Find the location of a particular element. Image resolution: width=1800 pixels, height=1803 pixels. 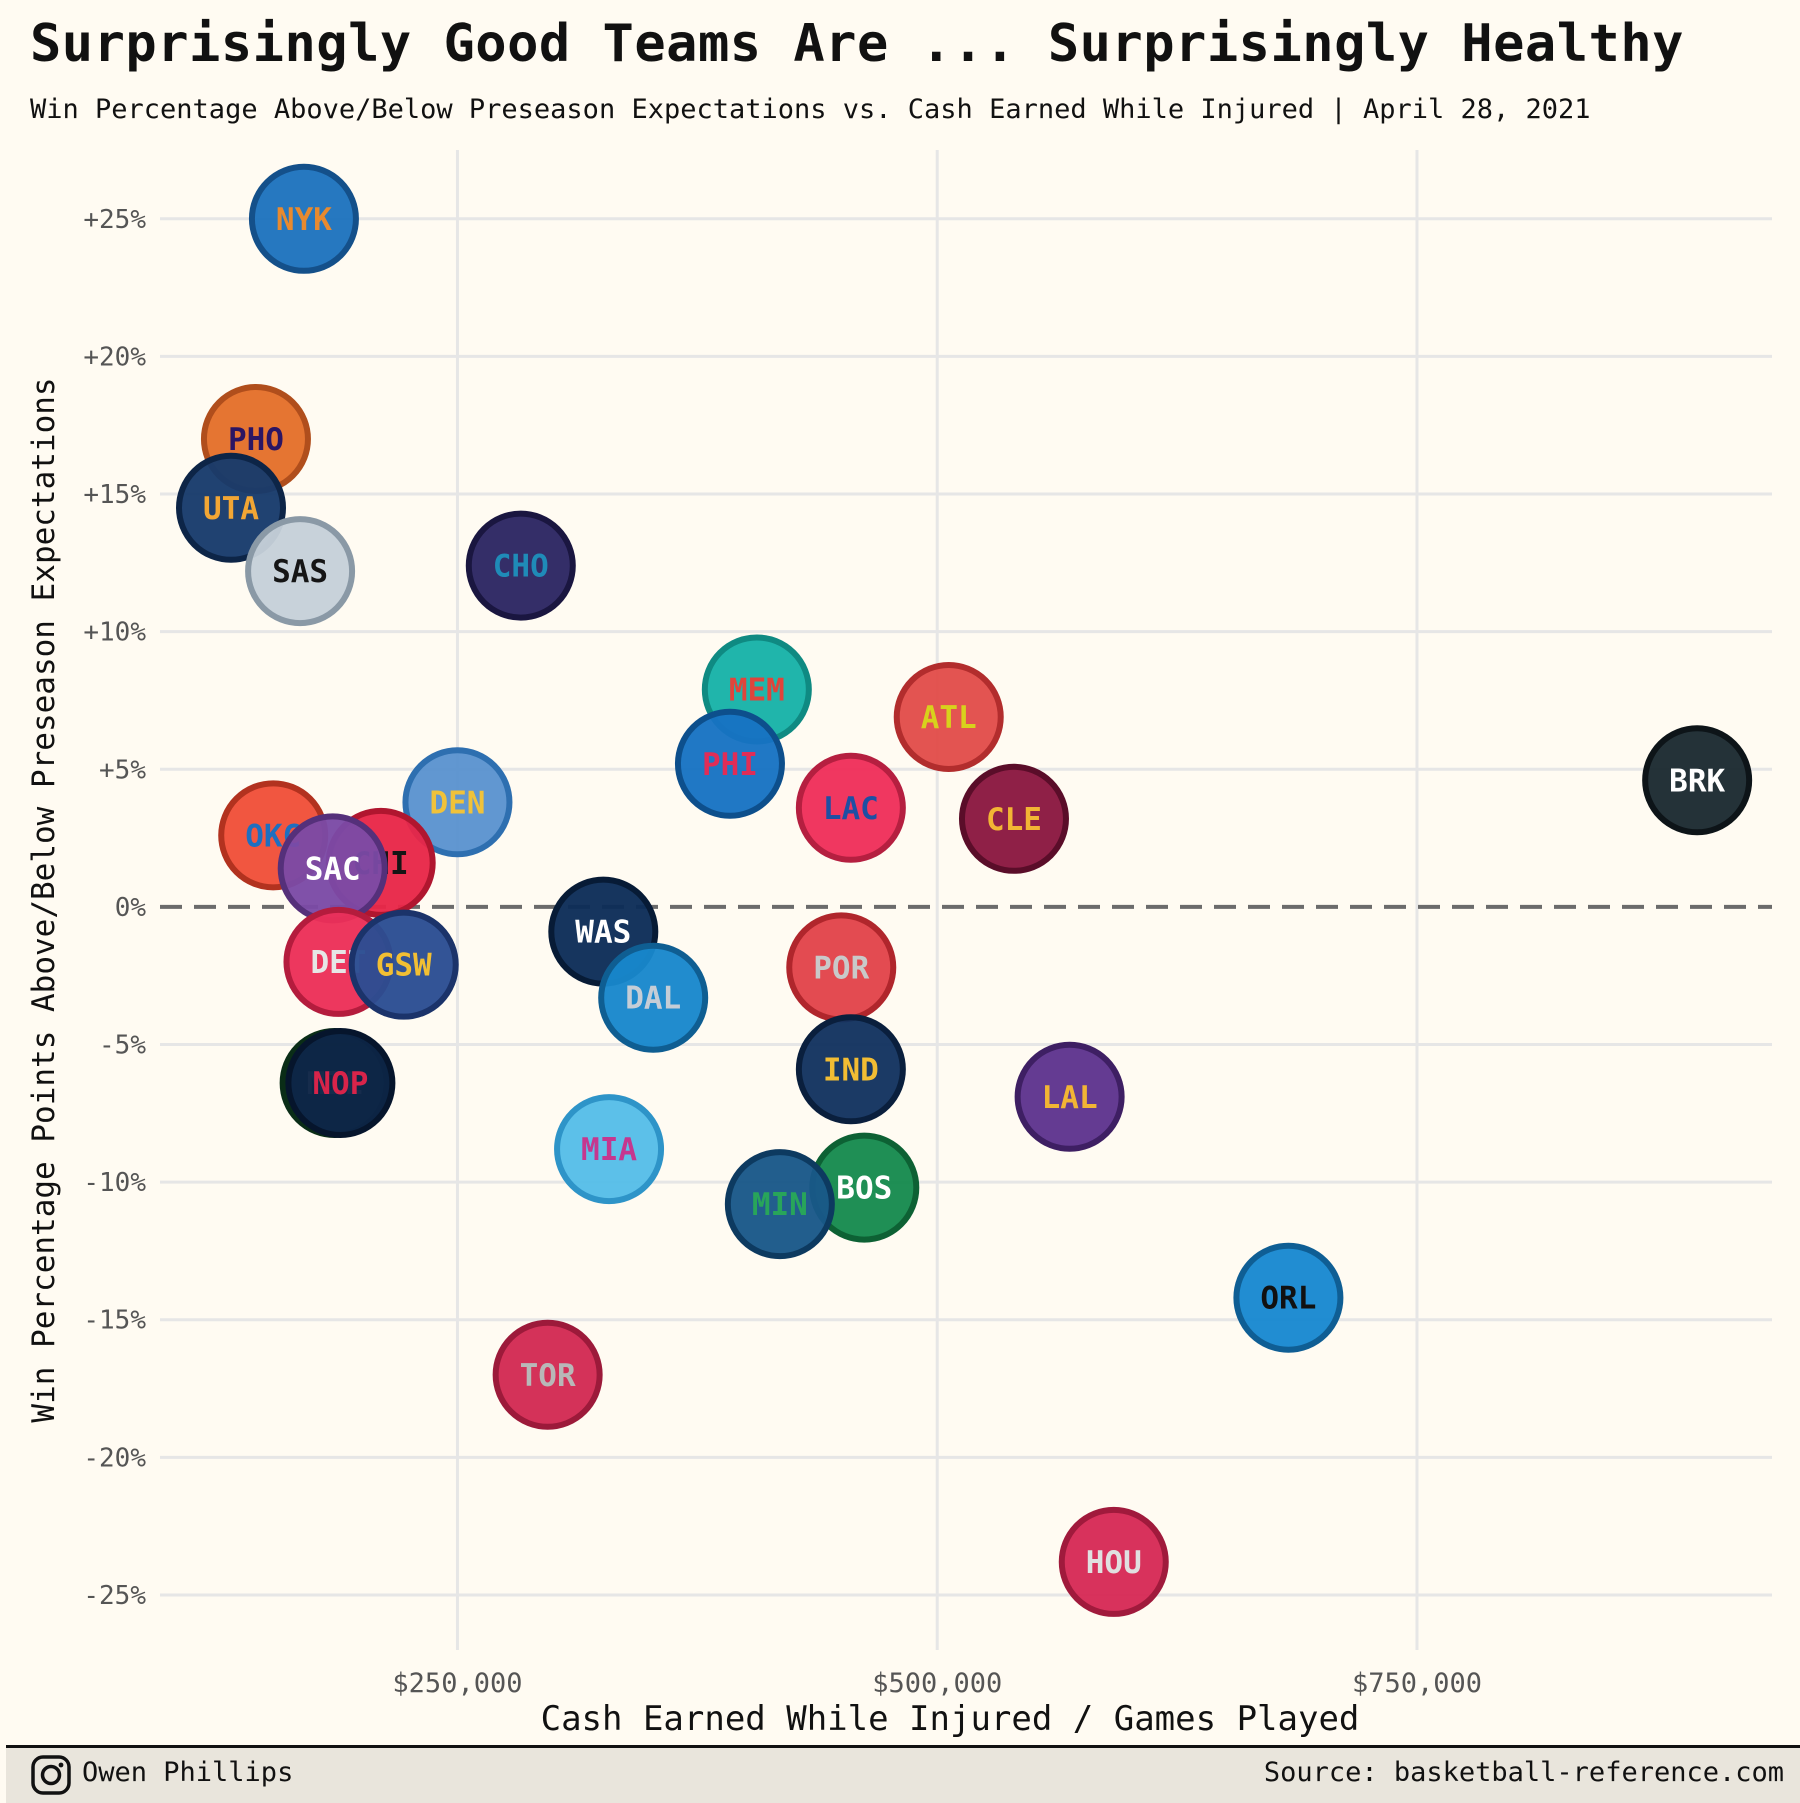

team-point-mem: MEM is located at coordinates (756, 689).